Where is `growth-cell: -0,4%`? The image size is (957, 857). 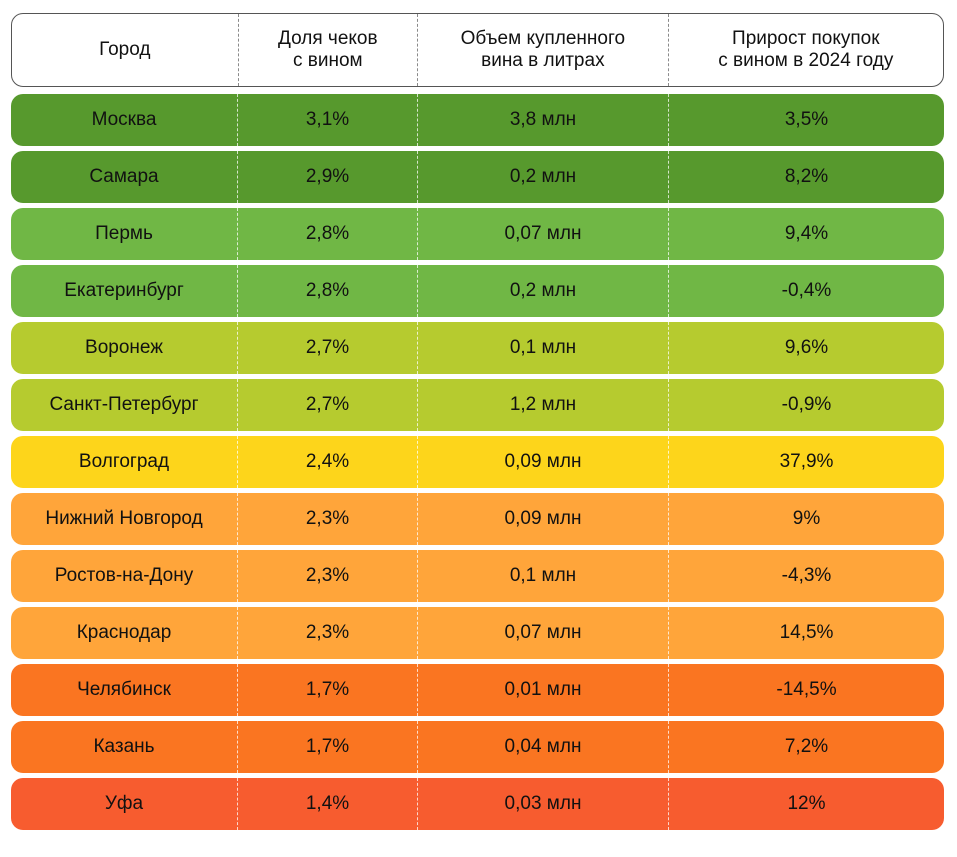 growth-cell: -0,4% is located at coordinates (806, 291).